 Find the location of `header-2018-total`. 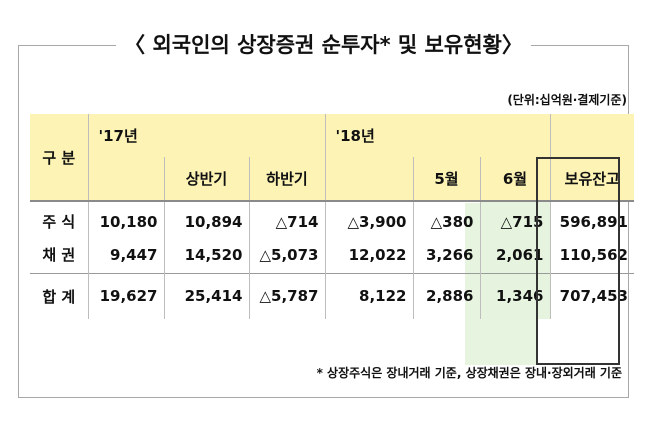

header-2018-total is located at coordinates (368, 179).